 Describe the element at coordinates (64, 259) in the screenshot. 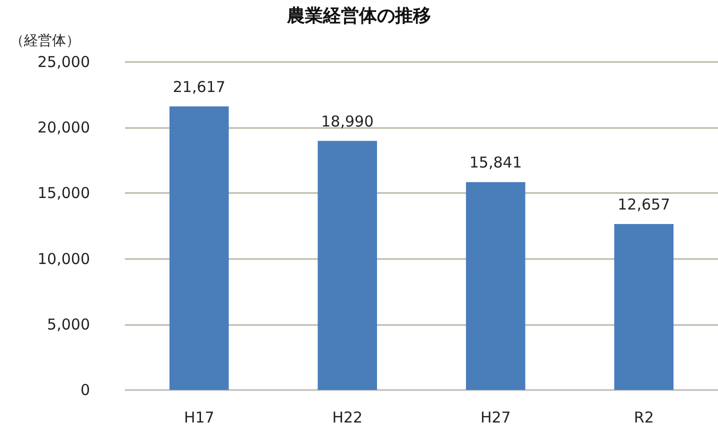

I see `y-tick-label: 10,000` at that location.